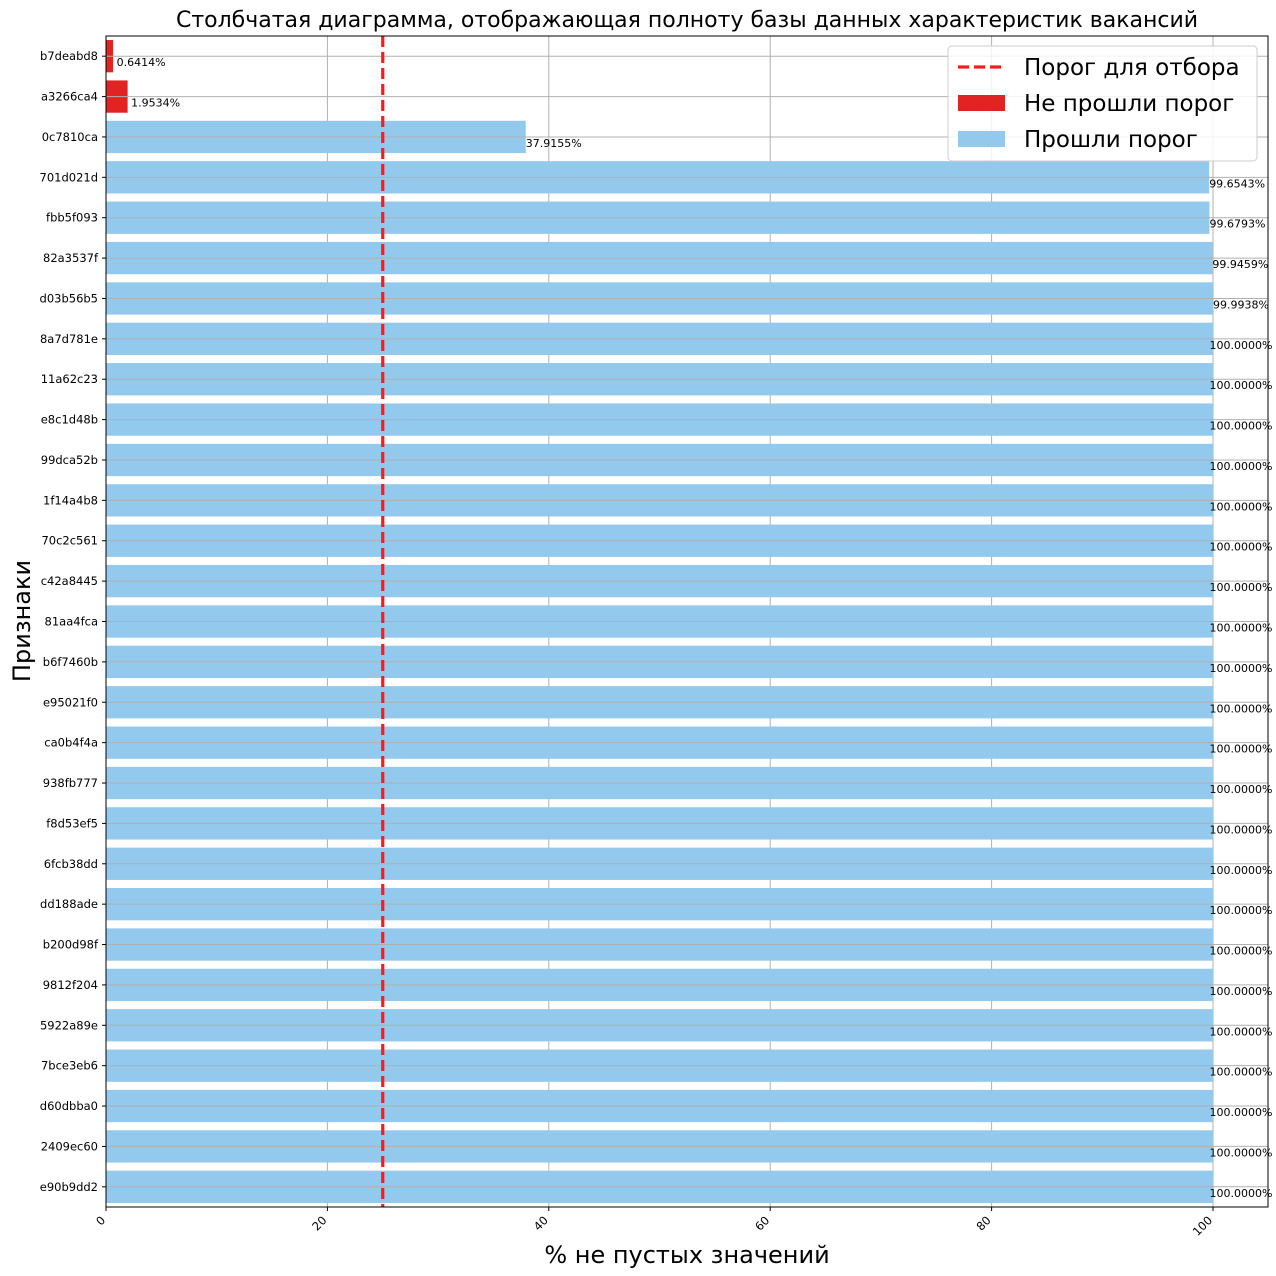  What do you see at coordinates (1237, 183) in the screenshot?
I see `data-label: 99.6543%` at bounding box center [1237, 183].